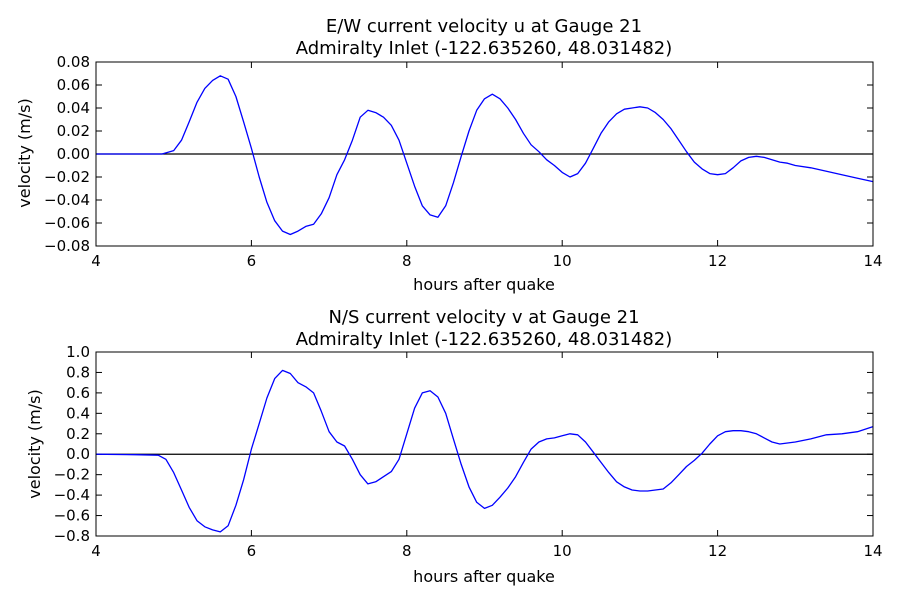 Image resolution: width=900 pixels, height=600 pixels. Describe the element at coordinates (73, 85) in the screenshot. I see `y-tick-label: 0.06` at that location.